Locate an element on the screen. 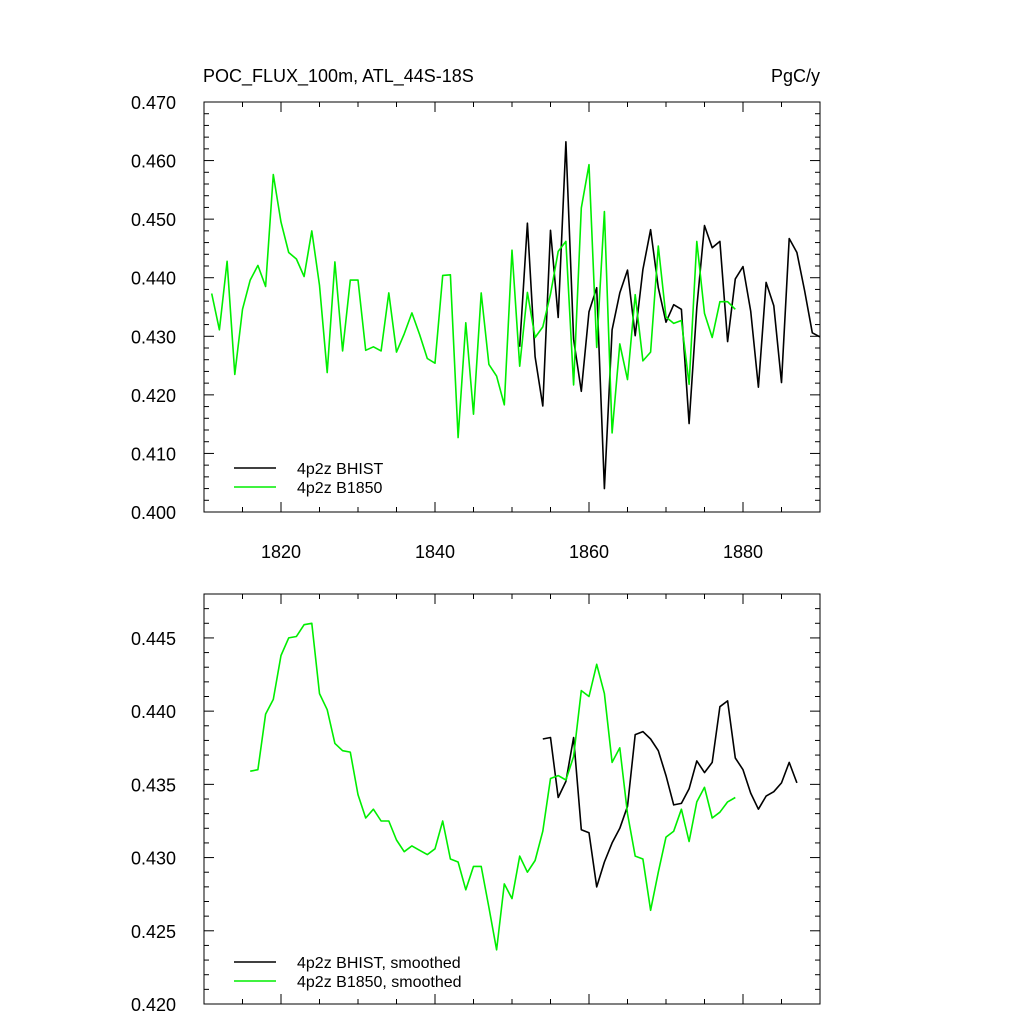  y-tick-label: 0.445 is located at coordinates (153, 639).